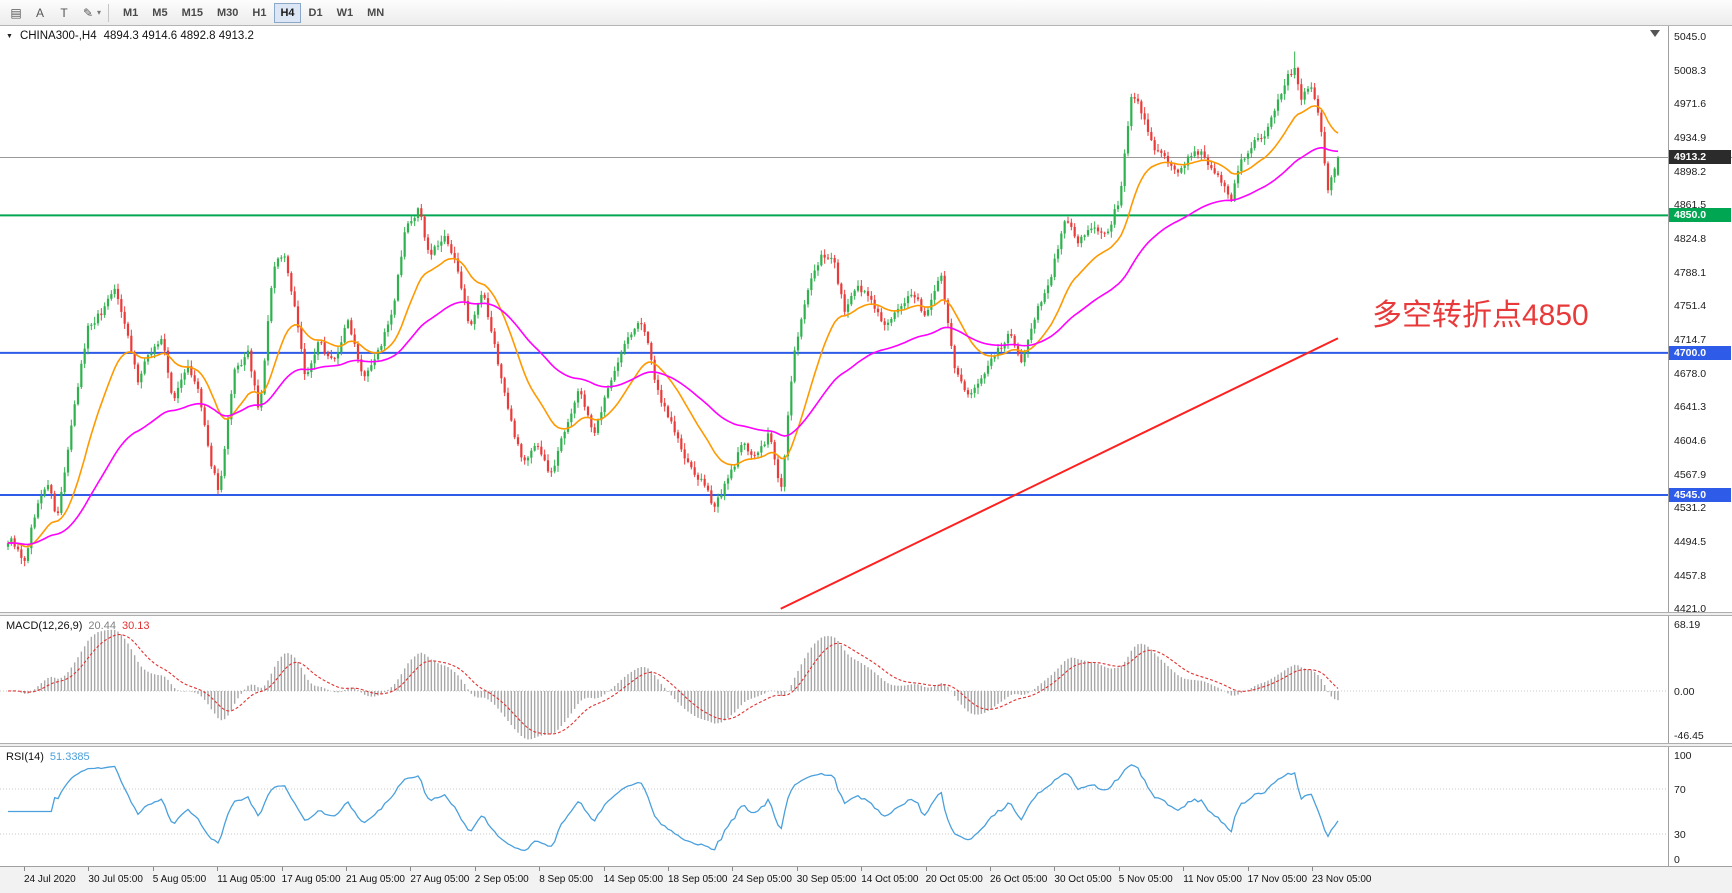  What do you see at coordinates (1059, 473) in the screenshot?
I see `trendline` at bounding box center [1059, 473].